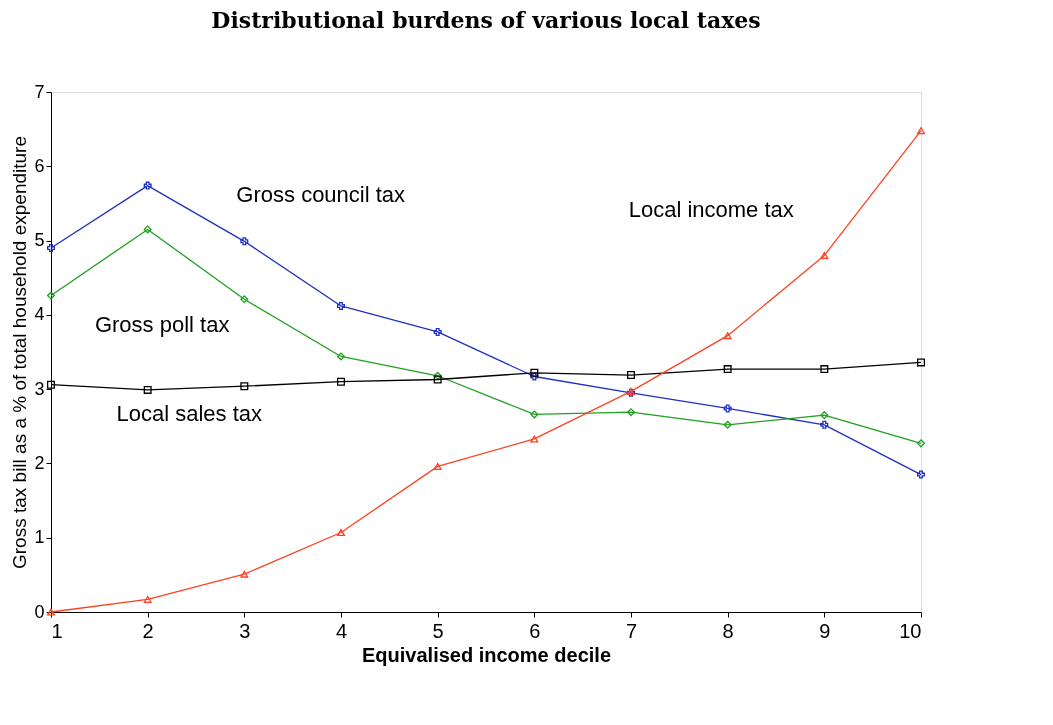 This screenshot has height=725, width=1053. What do you see at coordinates (245, 630) in the screenshot?
I see `x-tick-label: 3` at bounding box center [245, 630].